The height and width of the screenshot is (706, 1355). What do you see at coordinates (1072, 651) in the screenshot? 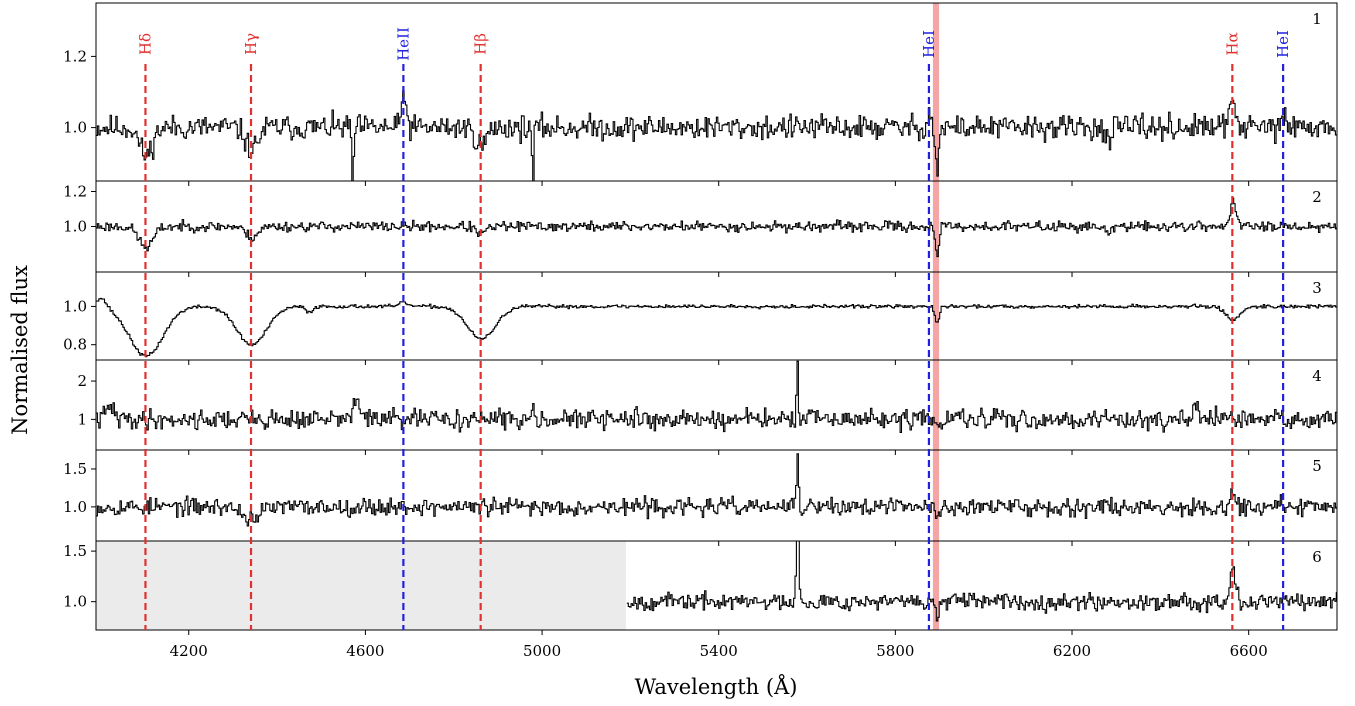
I see `x-tick-label: 6200` at bounding box center [1072, 651].